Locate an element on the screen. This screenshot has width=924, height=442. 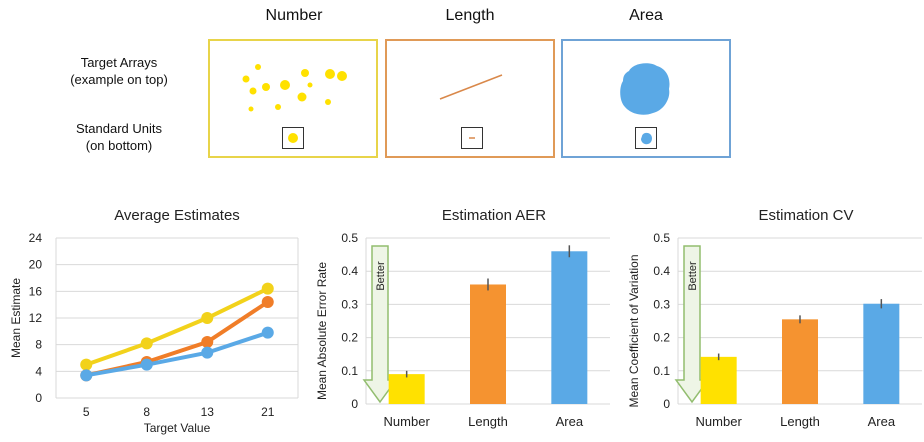
x-tick-label: 8 is located at coordinates (146, 412).